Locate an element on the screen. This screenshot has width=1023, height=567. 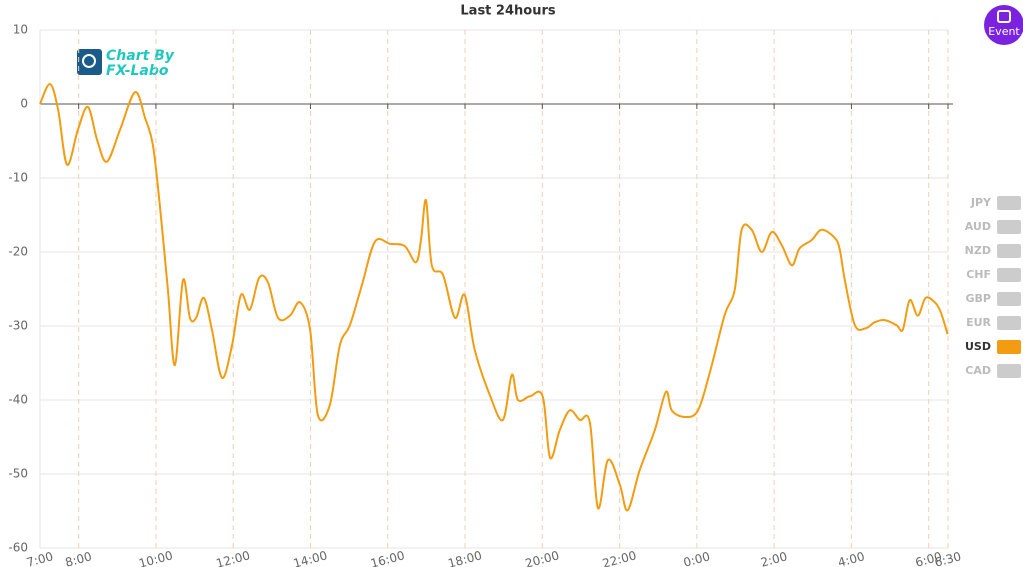
x-tick-label: 12:00 is located at coordinates (233, 557).